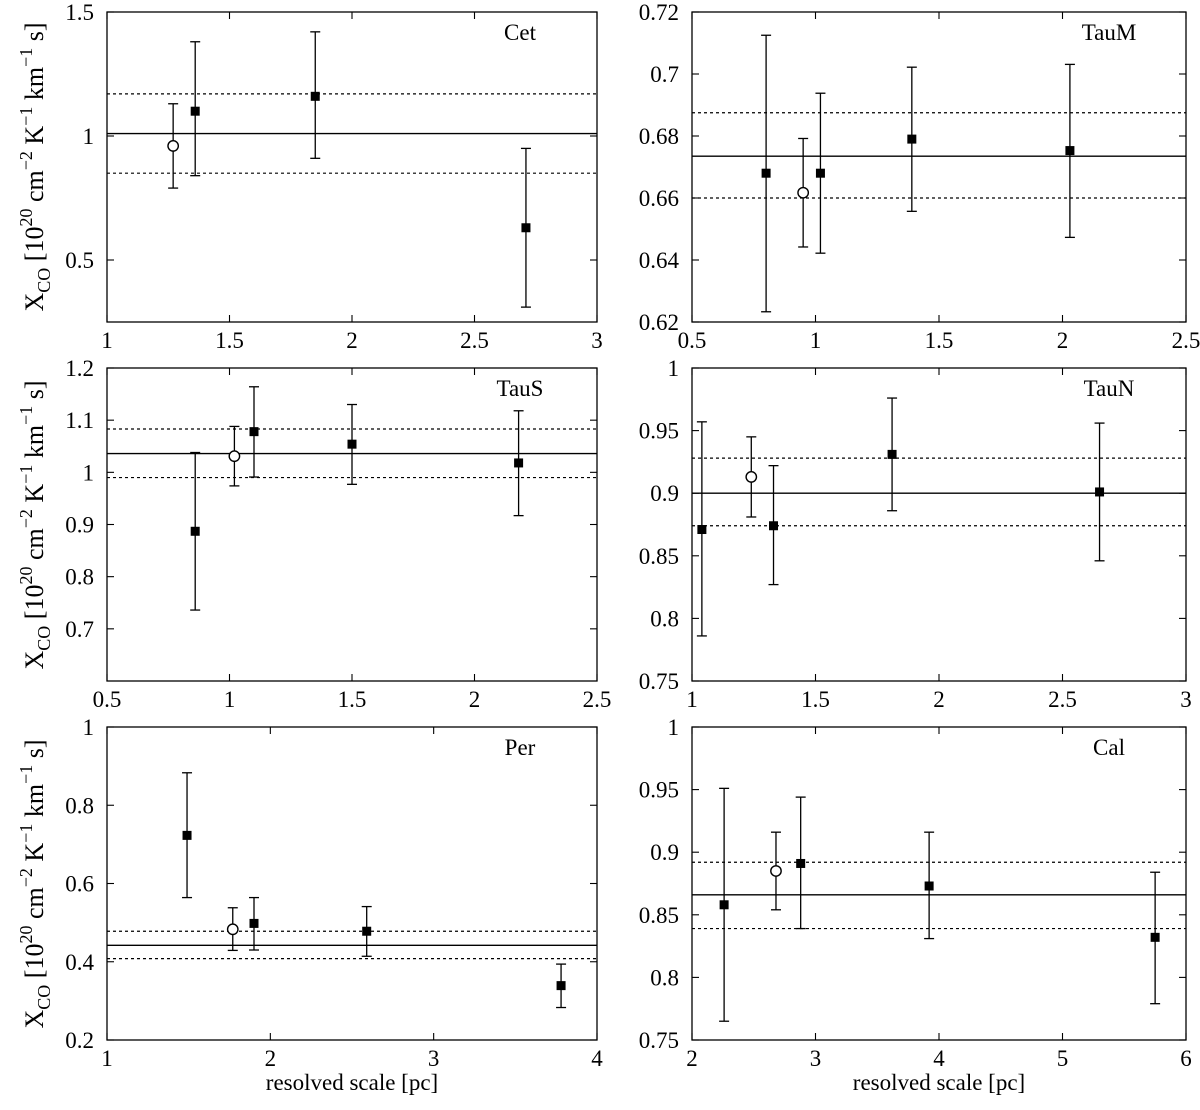 This screenshot has height=1110, width=1200. Describe the element at coordinates (44, 997) in the screenshot. I see `y-axis-title-part: CO` at that location.